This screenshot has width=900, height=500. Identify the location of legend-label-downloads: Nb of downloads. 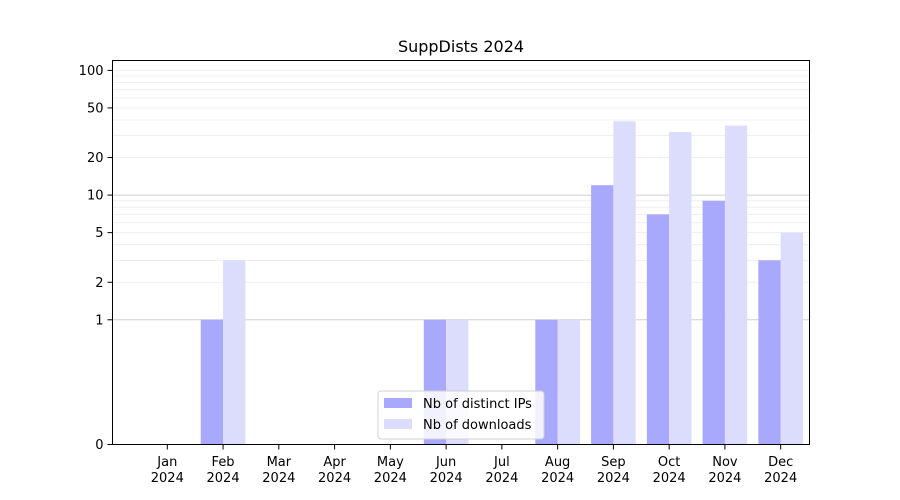
(477, 425).